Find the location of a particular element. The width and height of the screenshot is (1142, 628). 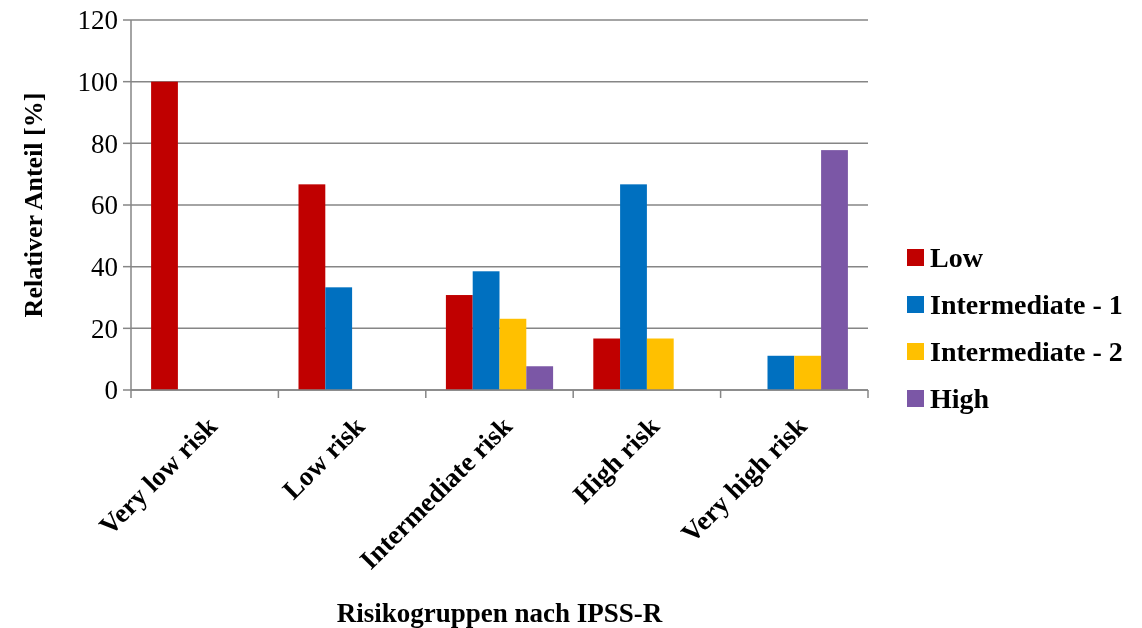

y-axis-title: Relativer Anteil [%] is located at coordinates (33, 205).